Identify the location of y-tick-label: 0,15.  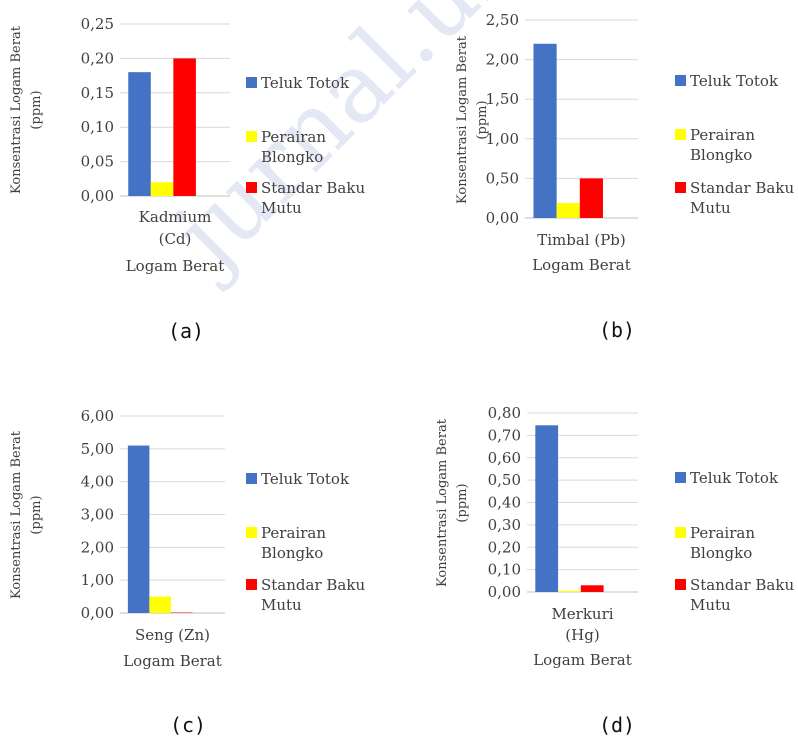
(97, 93).